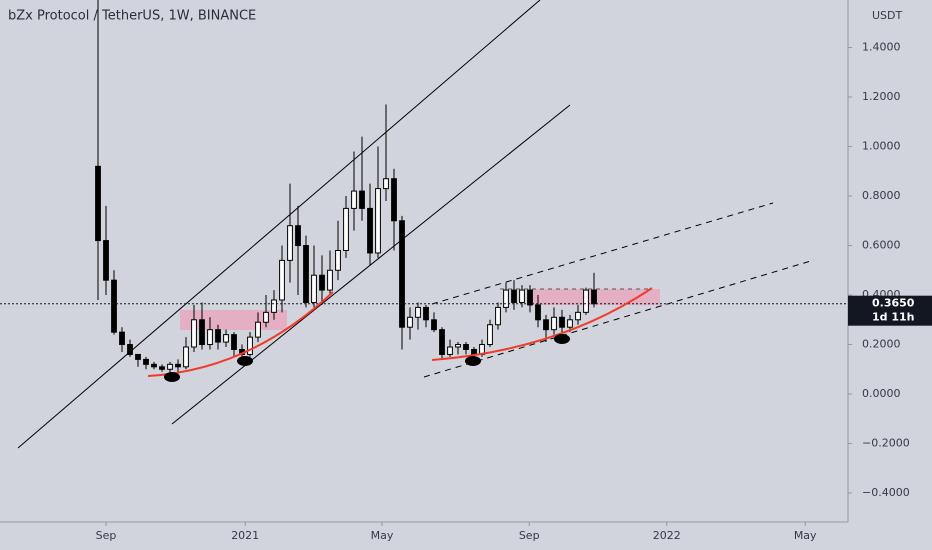 This screenshot has height=550, width=932. Describe the element at coordinates (881, 393) in the screenshot. I see `y-tick-label: 0.0000` at that location.